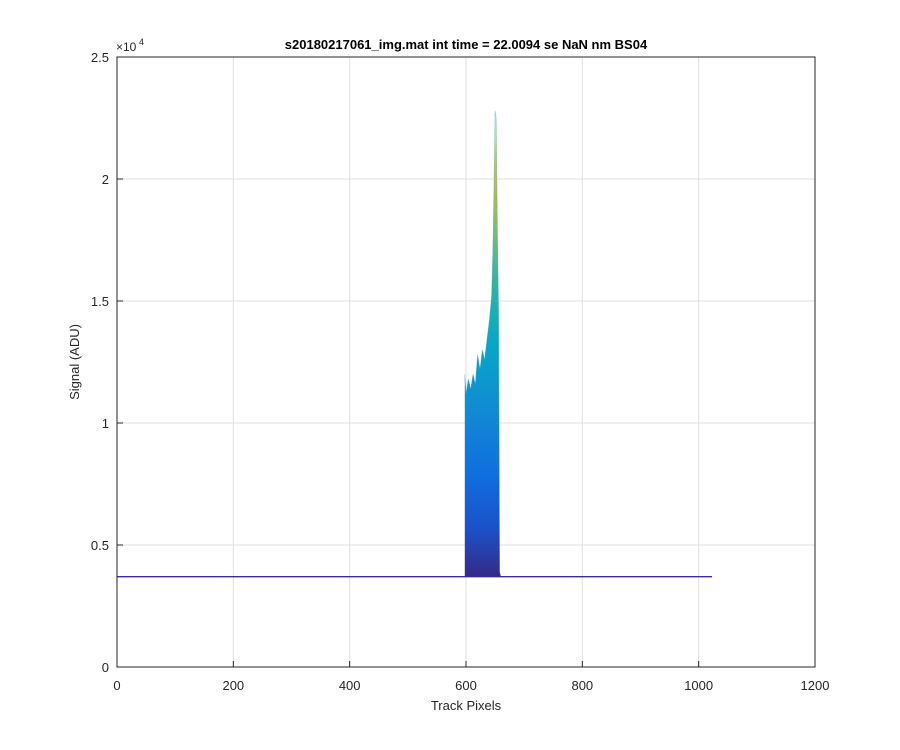  I want to click on x-tick-label: 600, so click(466, 685).